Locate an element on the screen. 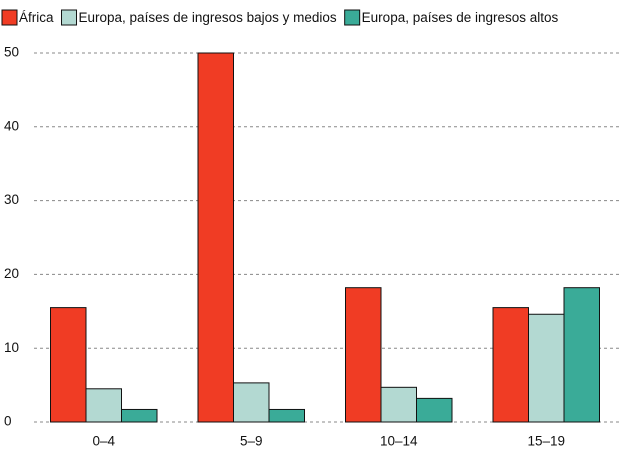 Image resolution: width=626 pixels, height=454 pixels. y-tick-label: 50 is located at coordinates (11, 52).